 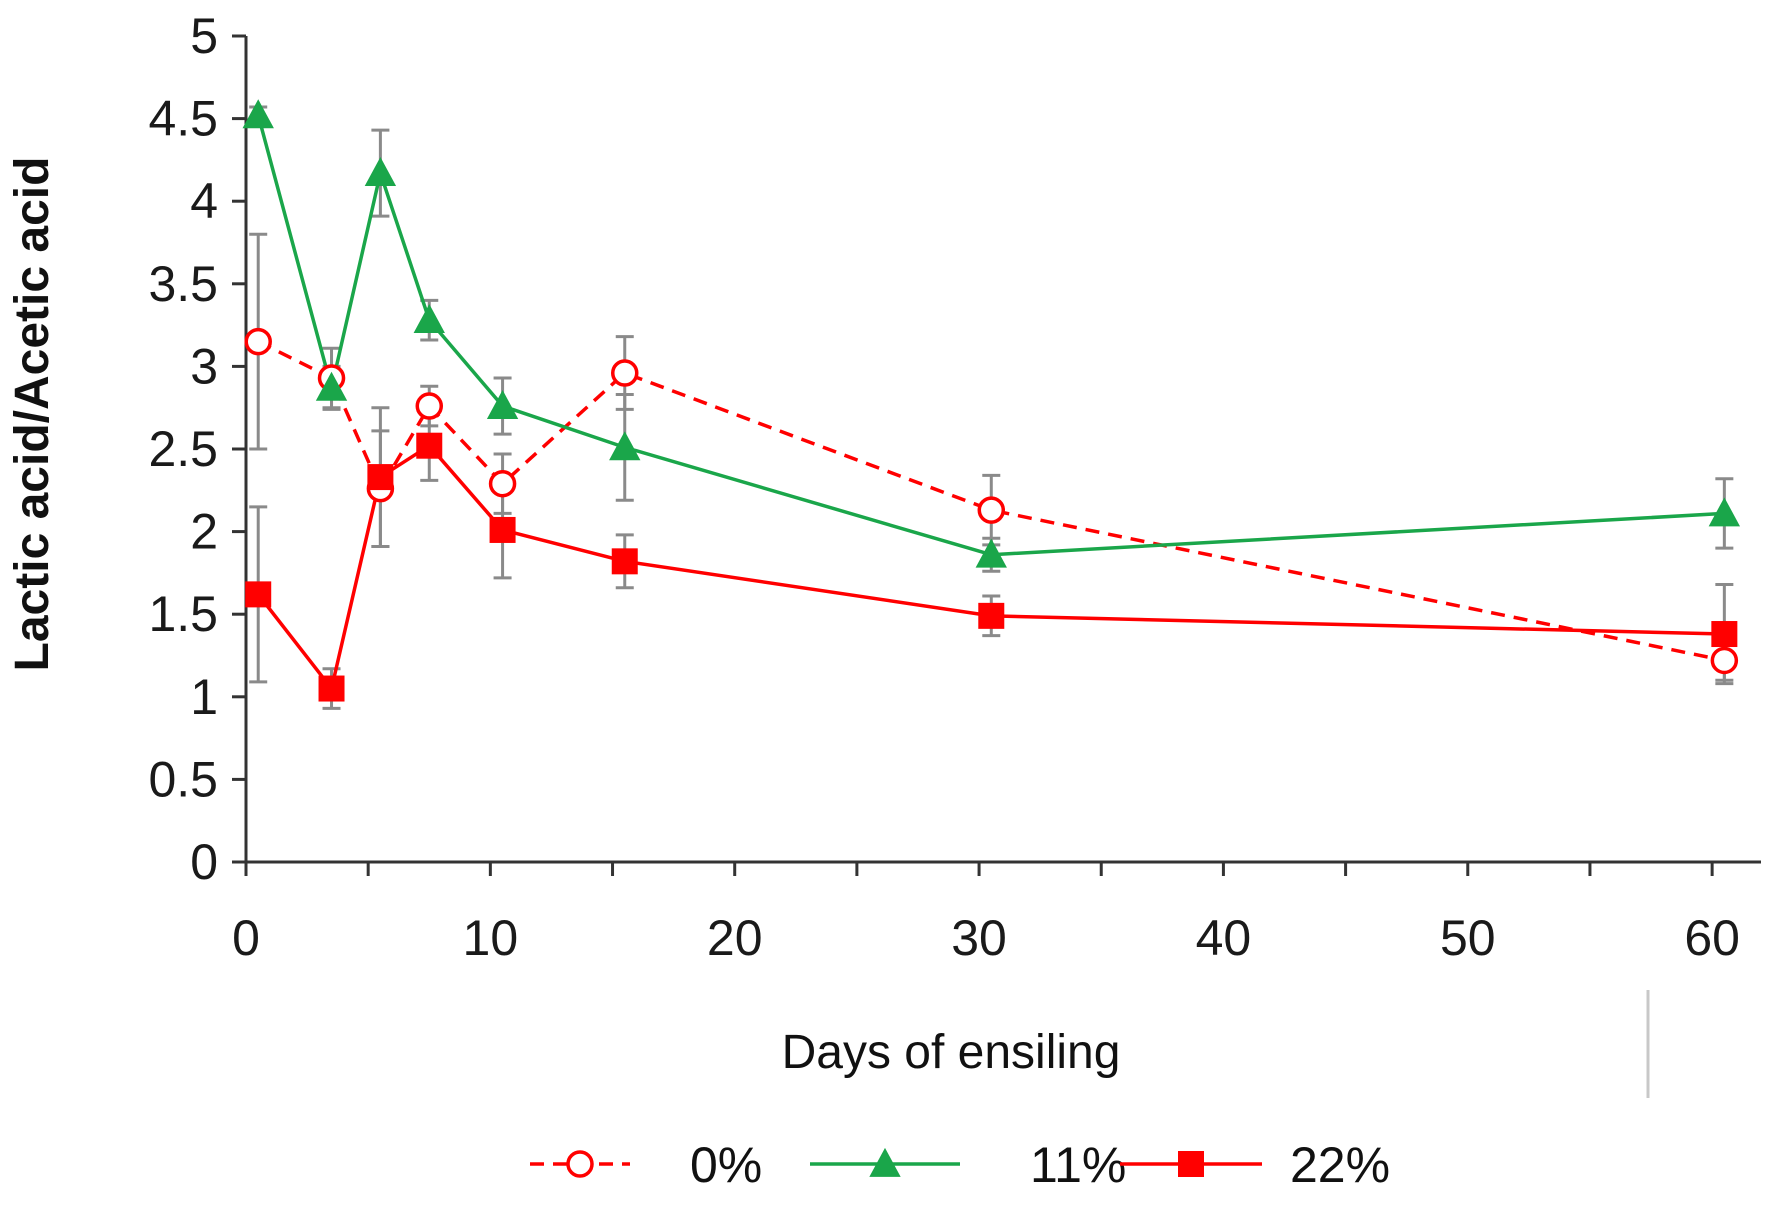 I want to click on y-tick-label: 1, so click(x=204, y=697).